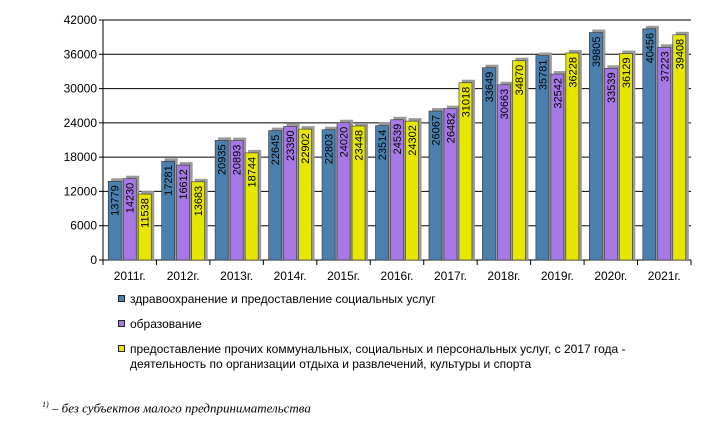  Describe the element at coordinates (131, 198) in the screenshot. I see `data-label: 14230` at that location.